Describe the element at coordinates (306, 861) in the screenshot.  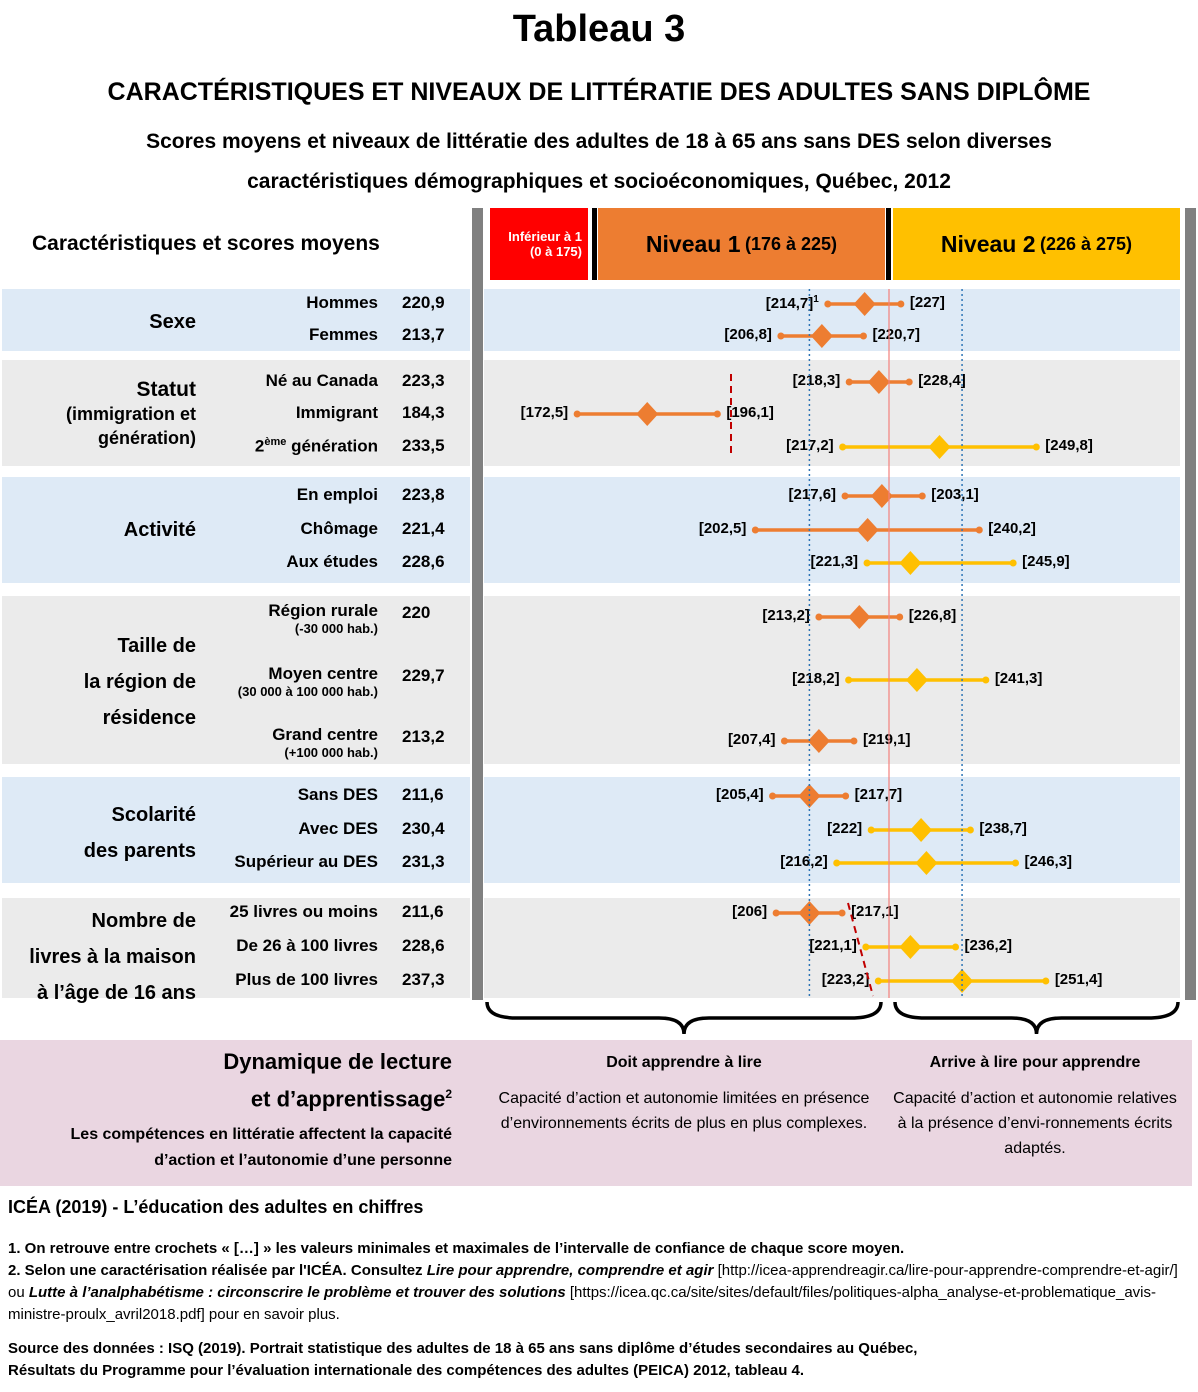
I see `item-label: Supérieur au DES` at that location.